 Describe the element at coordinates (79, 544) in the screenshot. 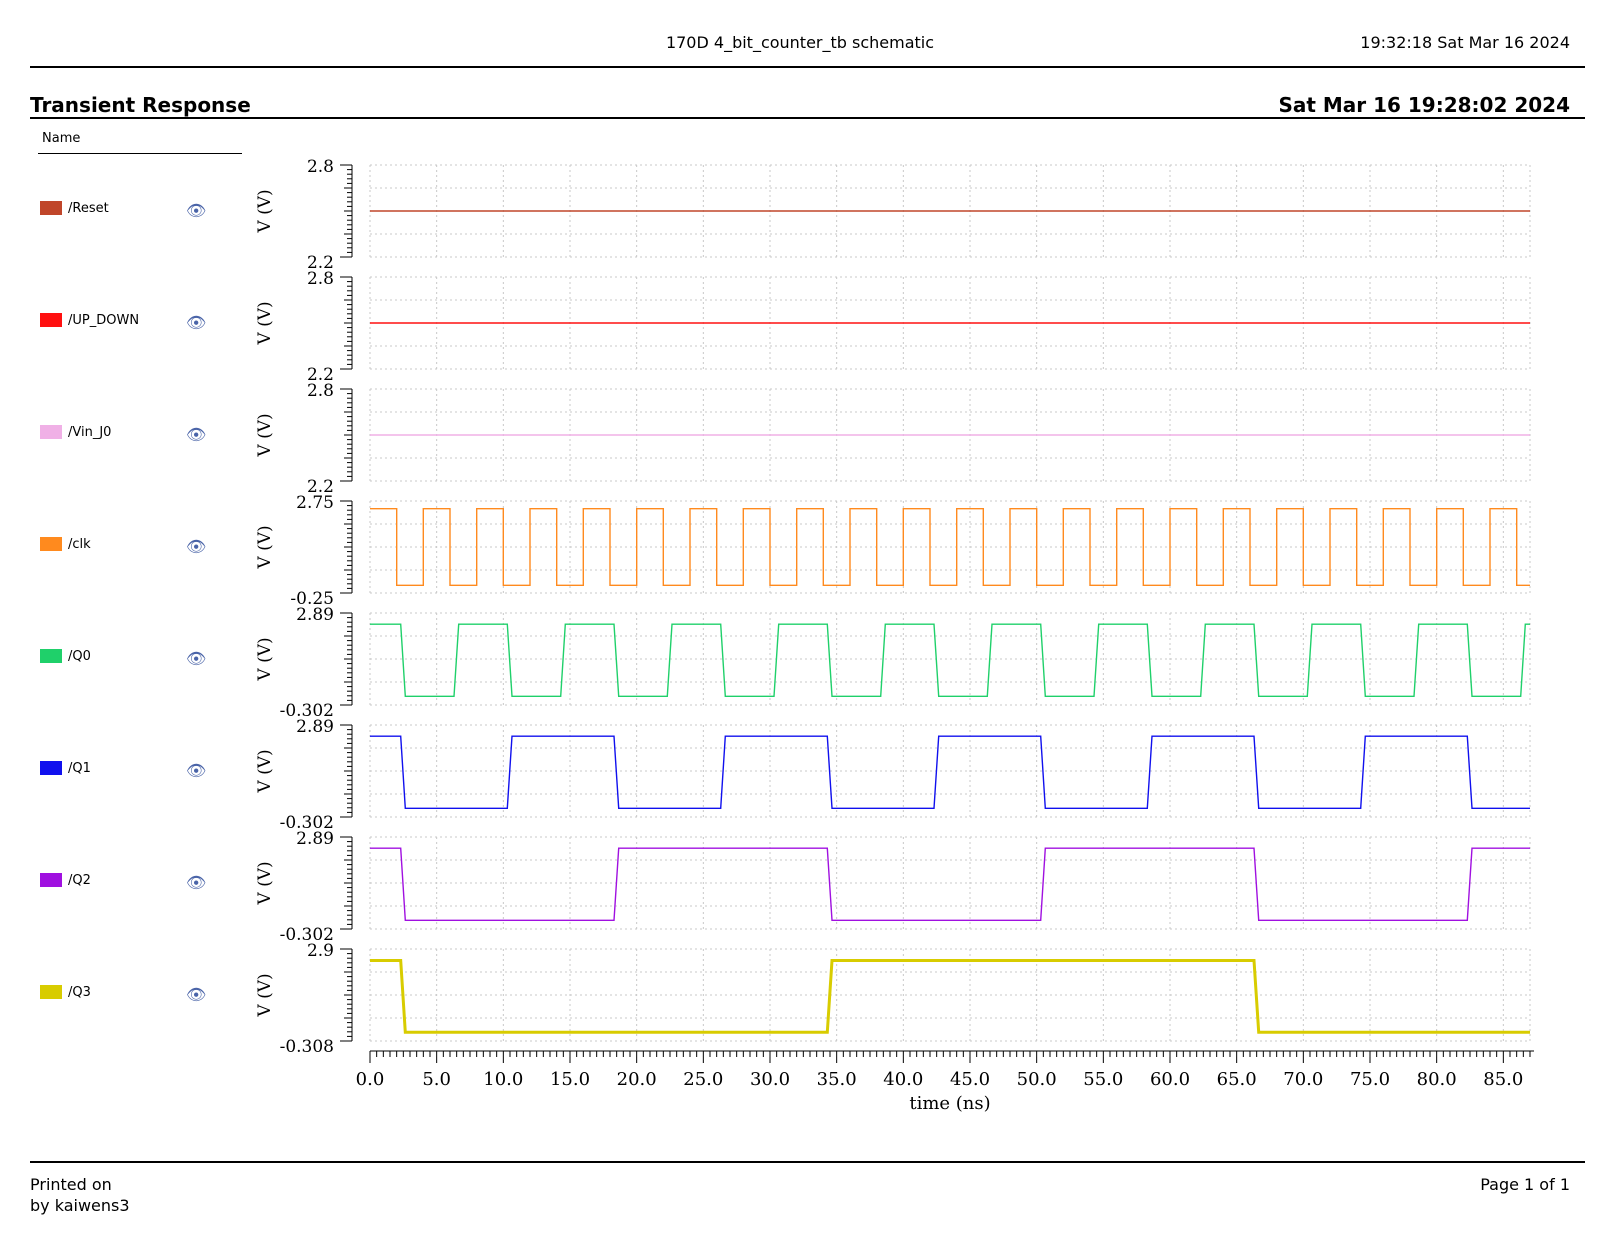

I see `legend-label: /clk` at that location.